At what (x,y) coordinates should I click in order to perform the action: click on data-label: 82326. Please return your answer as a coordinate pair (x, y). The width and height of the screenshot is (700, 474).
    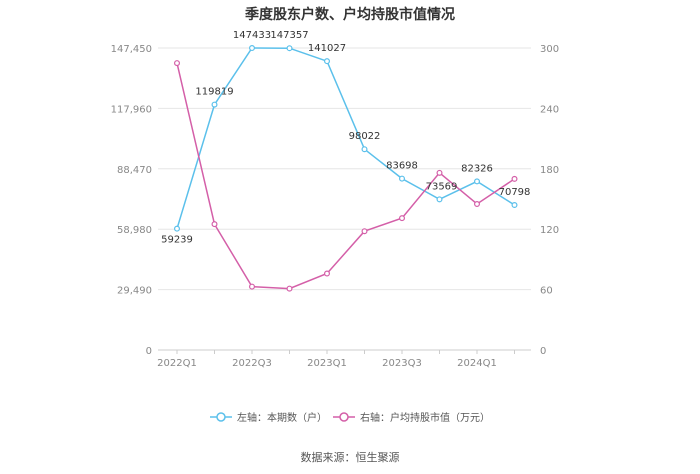
    Looking at the image, I should click on (477, 168).